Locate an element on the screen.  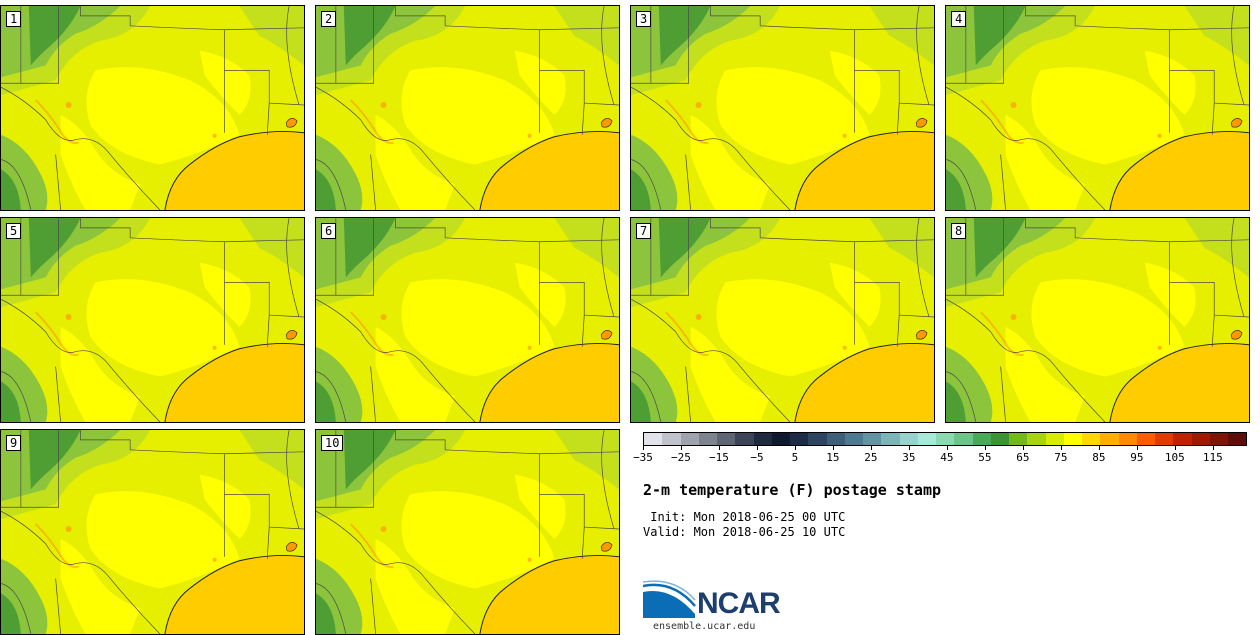
member-label: 2 is located at coordinates (329, 19).